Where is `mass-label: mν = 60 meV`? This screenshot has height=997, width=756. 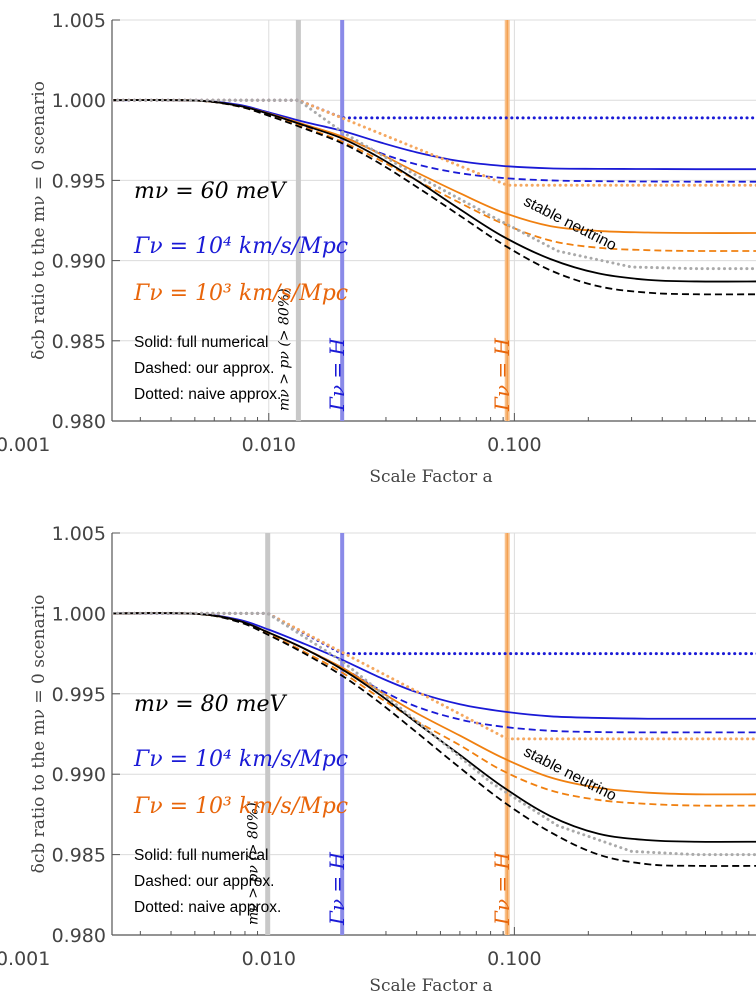
mass-label: mν = 60 meV is located at coordinates (211, 191).